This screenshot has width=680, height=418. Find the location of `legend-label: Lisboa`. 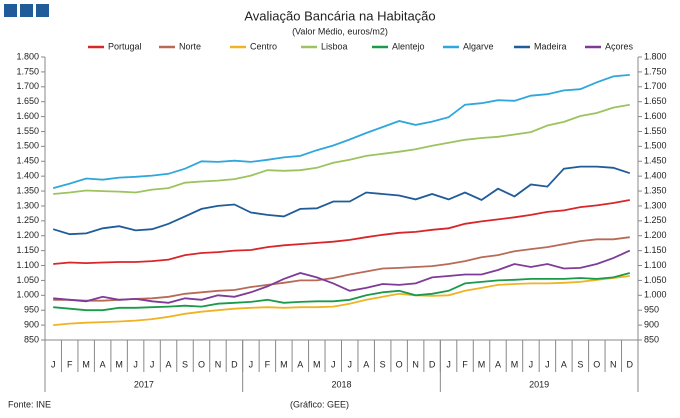

legend-label: Lisboa is located at coordinates (334, 46).